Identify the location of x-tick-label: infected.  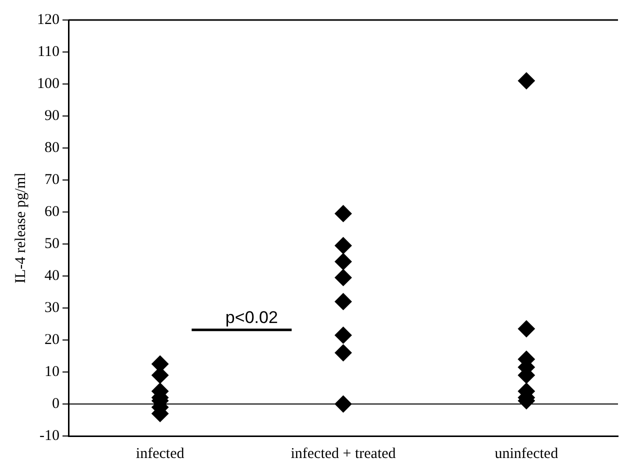
(160, 454).